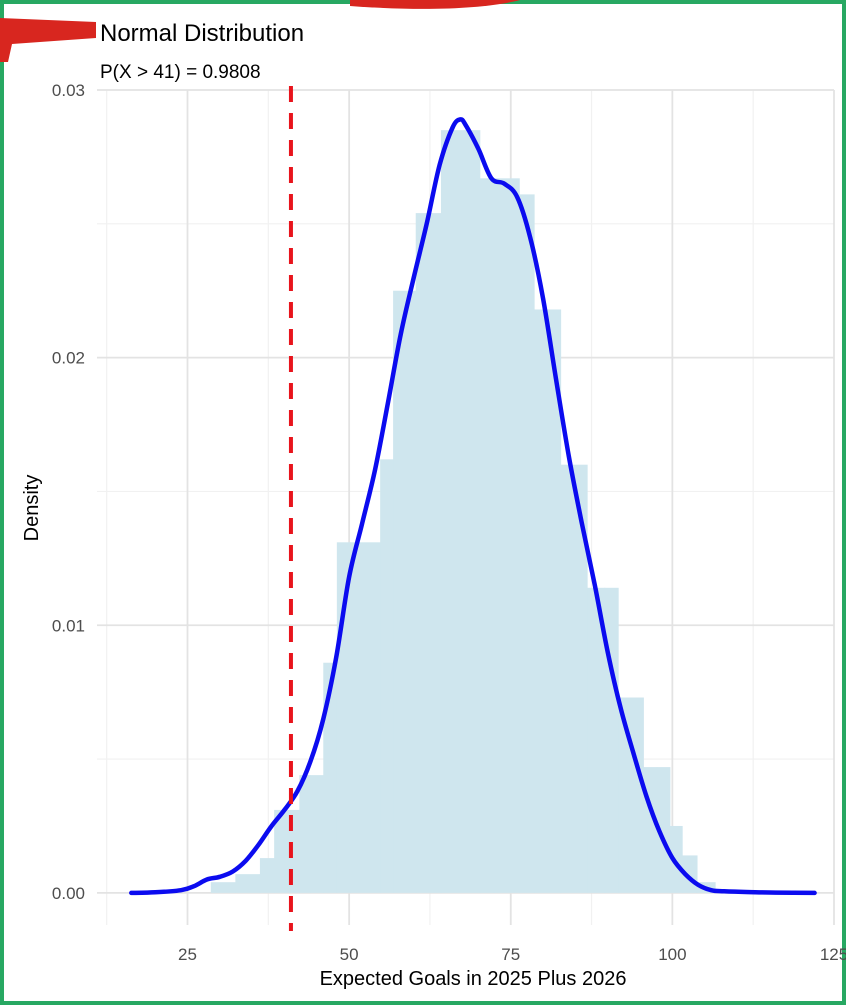 This screenshot has height=1005, width=846. I want to click on x-axis-label: Expected Goals in 2025 Plus 2026, so click(473, 979).